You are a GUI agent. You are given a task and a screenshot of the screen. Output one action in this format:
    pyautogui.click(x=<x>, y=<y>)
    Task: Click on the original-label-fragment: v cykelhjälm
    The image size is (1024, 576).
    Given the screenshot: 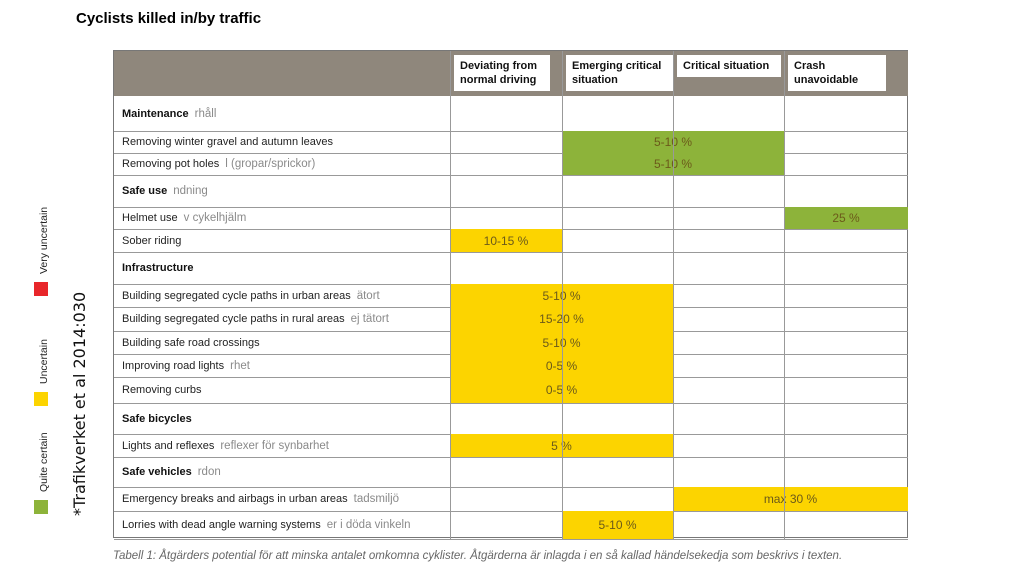 What is the action you would take?
    pyautogui.click(x=215, y=218)
    